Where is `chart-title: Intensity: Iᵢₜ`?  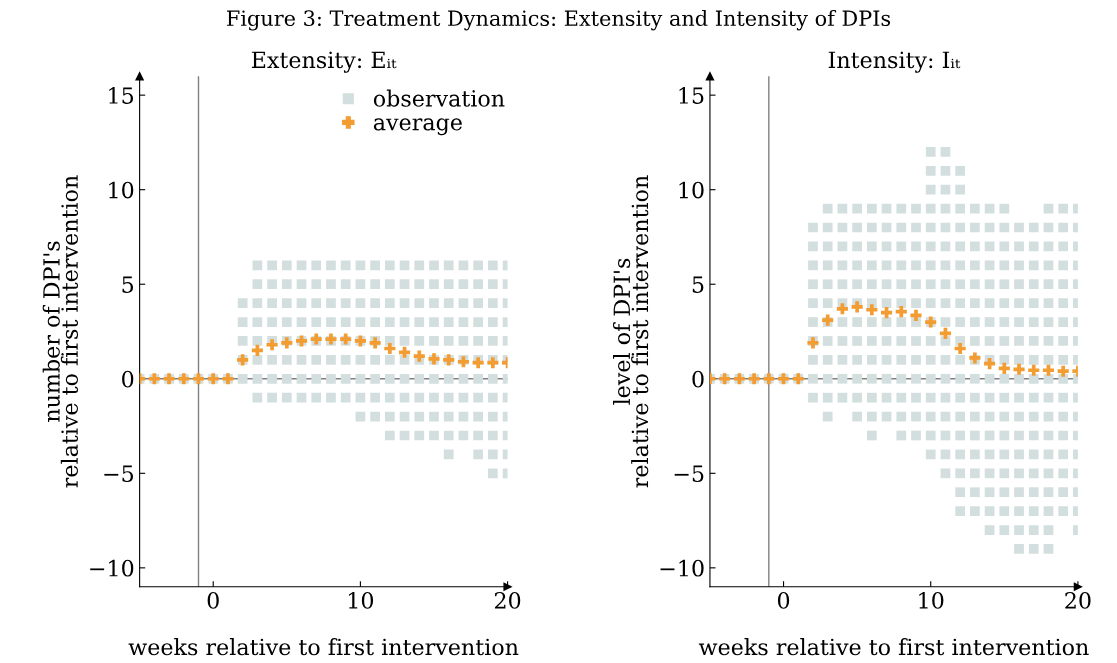 chart-title: Intensity: Iᵢₜ is located at coordinates (894, 62).